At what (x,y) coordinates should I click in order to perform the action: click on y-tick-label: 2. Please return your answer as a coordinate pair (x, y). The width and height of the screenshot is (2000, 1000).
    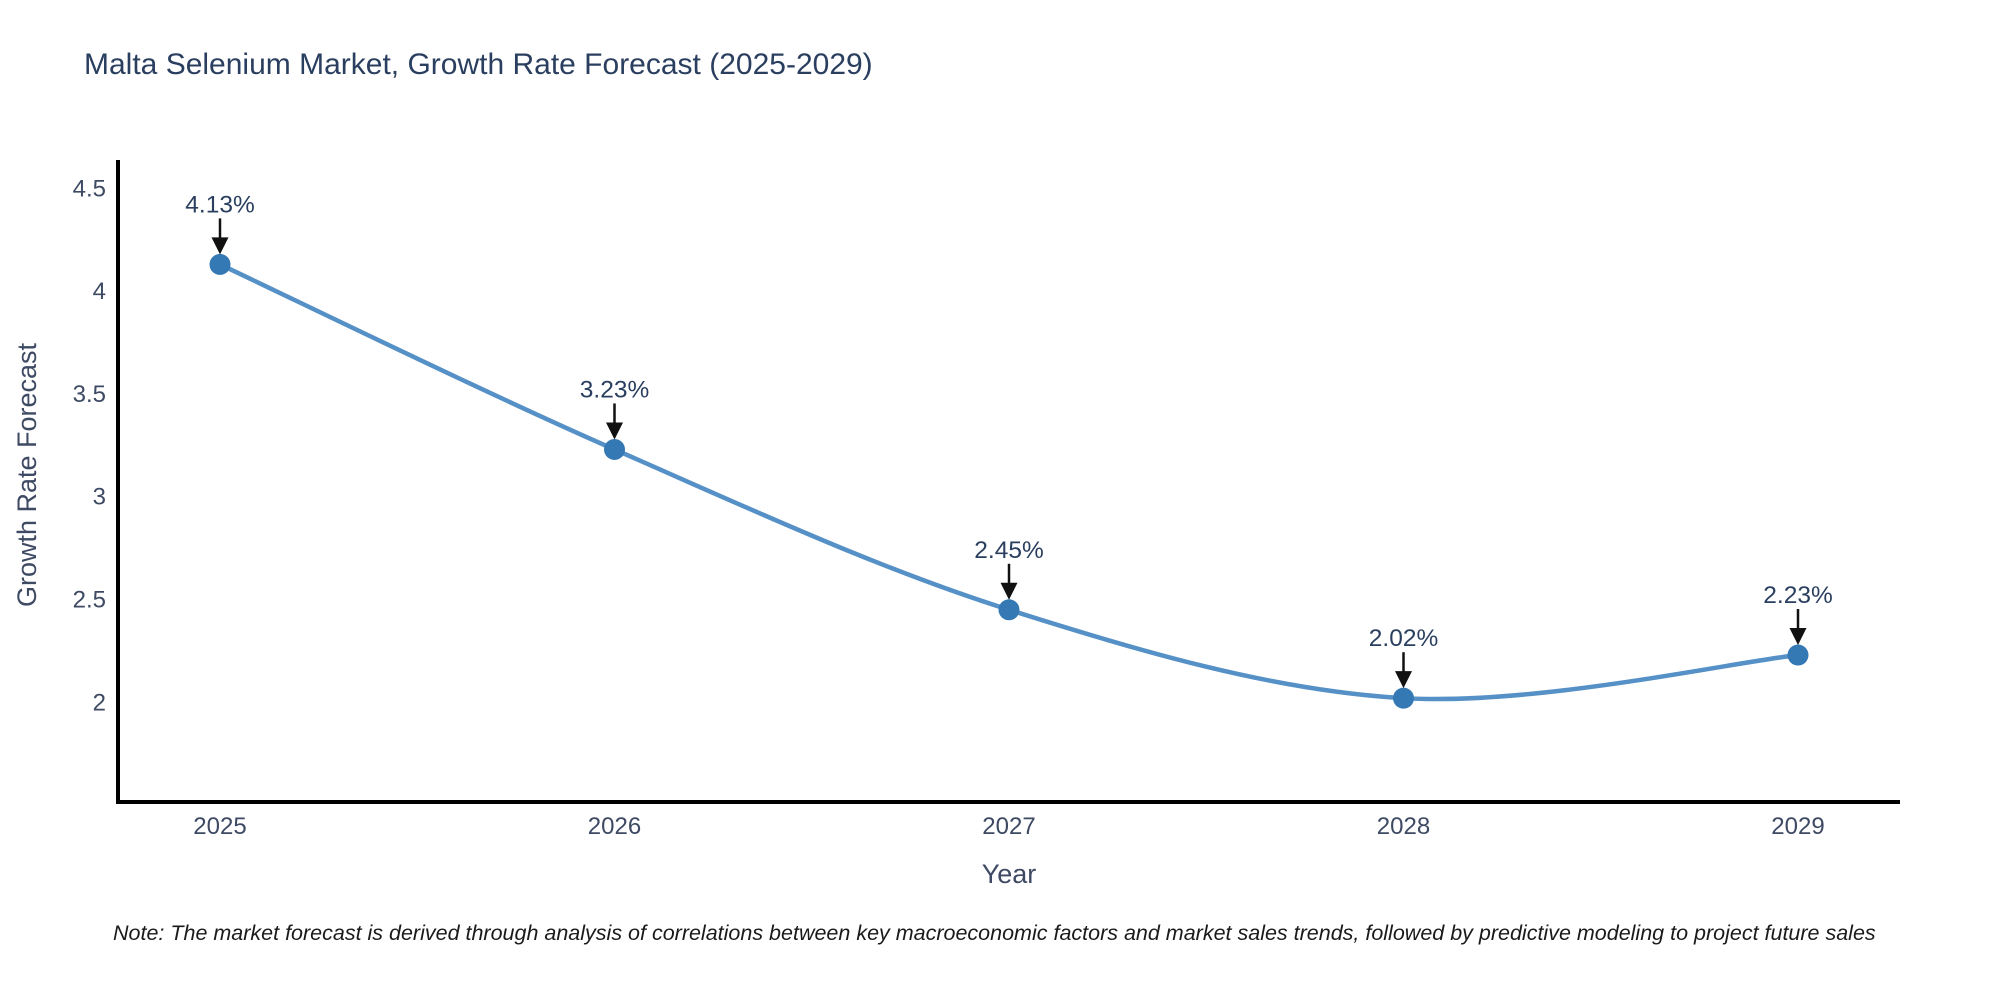
    Looking at the image, I should click on (99, 702).